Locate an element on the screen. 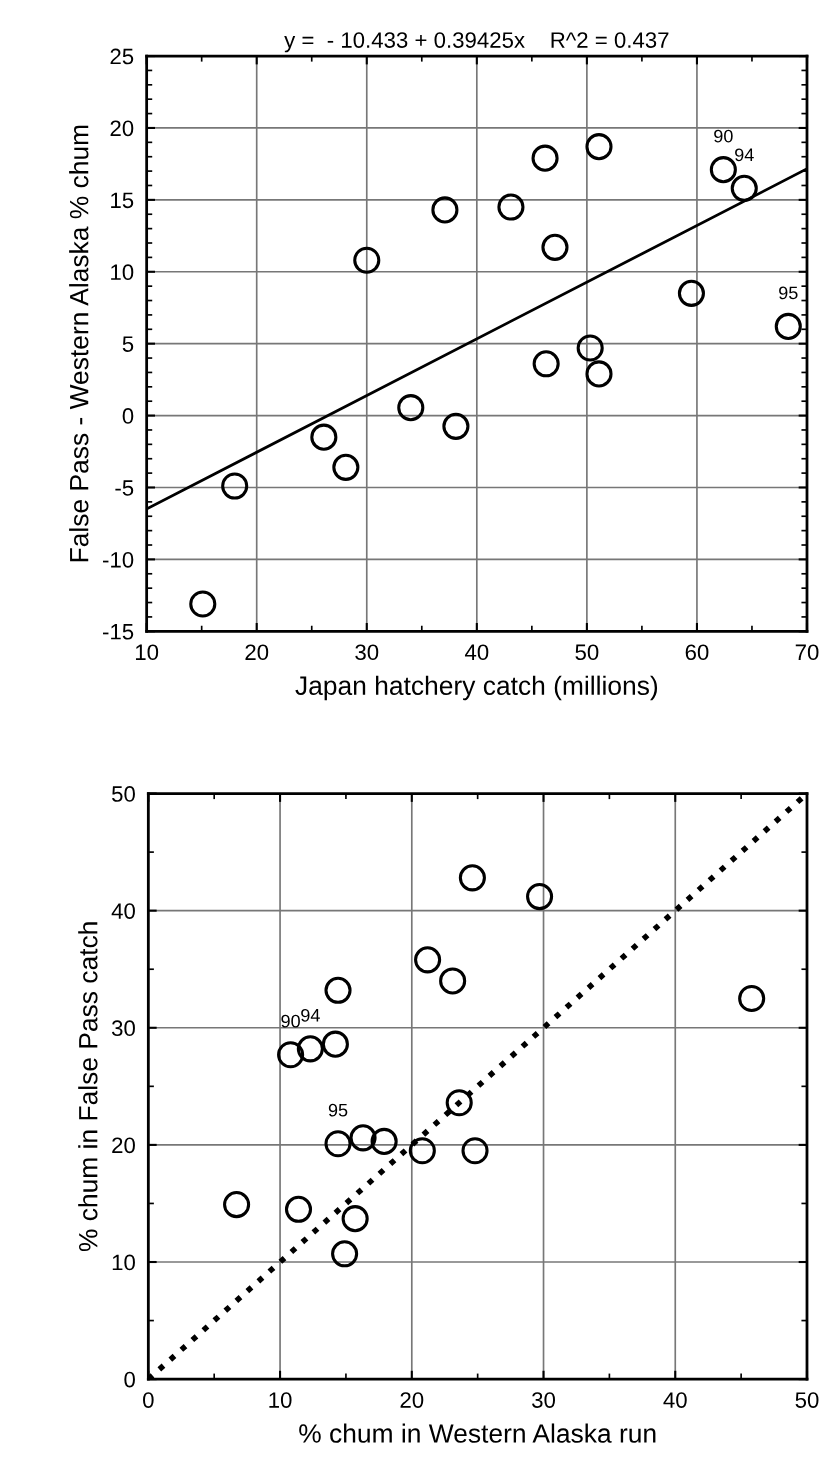 The height and width of the screenshot is (1475, 838). y-tick-label: 5 is located at coordinates (128, 344).